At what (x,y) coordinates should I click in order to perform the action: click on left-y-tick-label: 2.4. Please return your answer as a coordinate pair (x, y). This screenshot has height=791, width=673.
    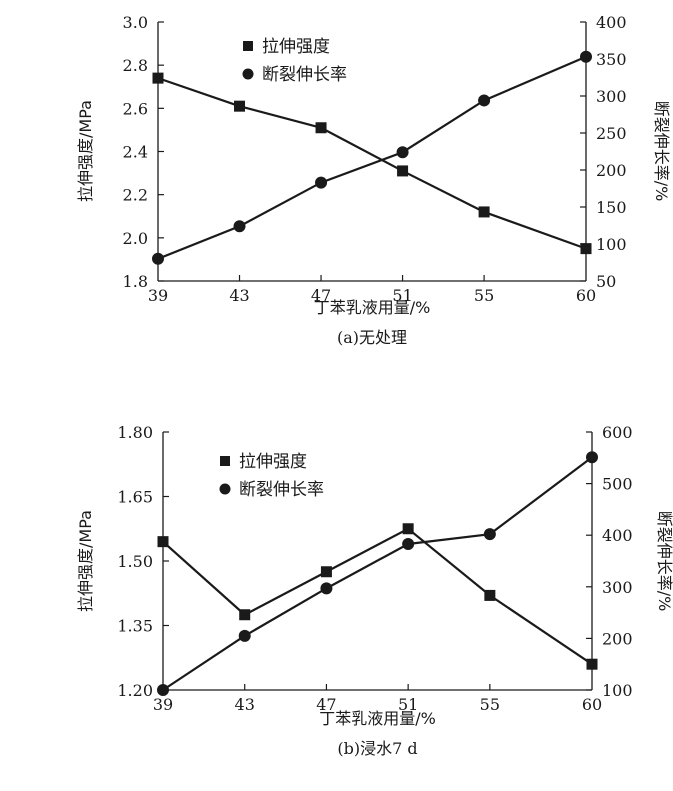
    Looking at the image, I should click on (135, 152).